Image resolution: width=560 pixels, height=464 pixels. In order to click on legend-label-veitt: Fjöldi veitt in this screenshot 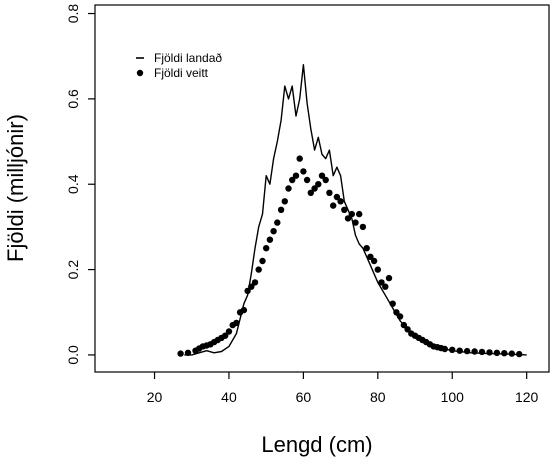, I will do `click(181, 73)`.